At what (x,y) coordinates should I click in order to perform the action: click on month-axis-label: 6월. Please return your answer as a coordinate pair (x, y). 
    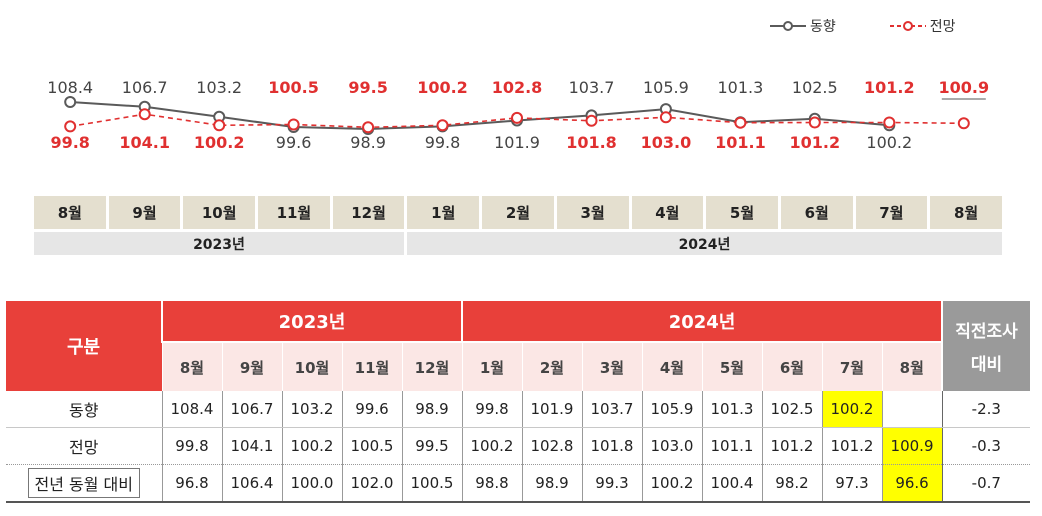
    Looking at the image, I should click on (816, 212).